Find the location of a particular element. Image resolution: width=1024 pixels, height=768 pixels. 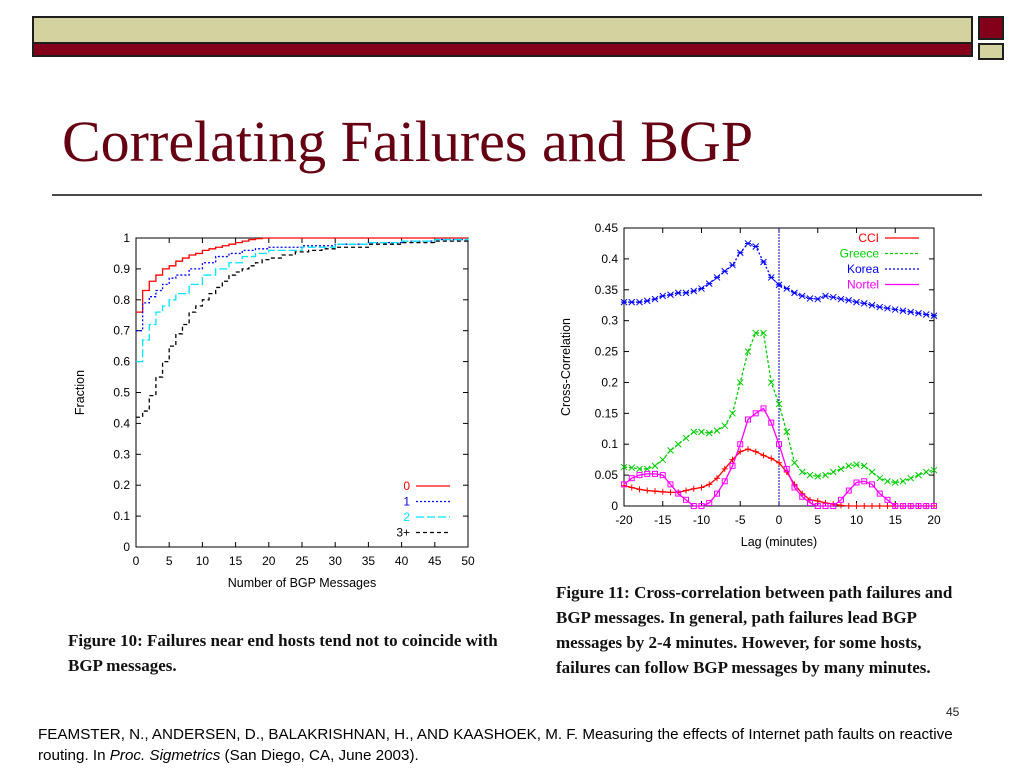

x-tick-label: 15 is located at coordinates (896, 520).